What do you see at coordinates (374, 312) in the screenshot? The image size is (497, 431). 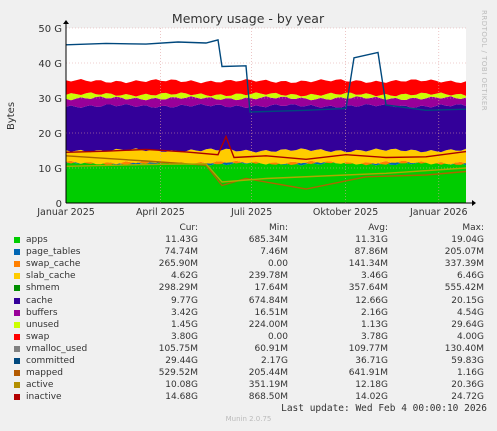 I see `legend-value-avg: 2.16G` at bounding box center [374, 312].